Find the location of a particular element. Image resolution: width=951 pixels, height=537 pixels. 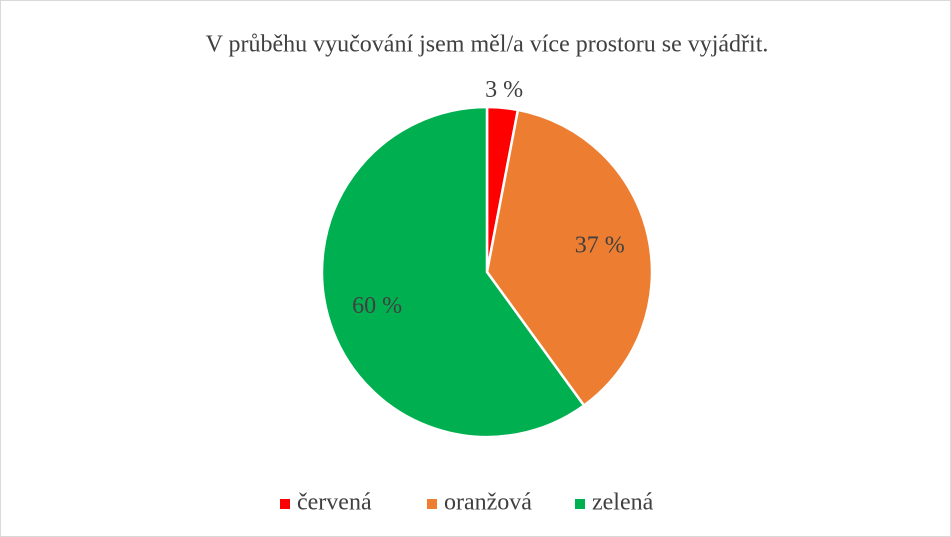

data-label: 60 % is located at coordinates (377, 306).